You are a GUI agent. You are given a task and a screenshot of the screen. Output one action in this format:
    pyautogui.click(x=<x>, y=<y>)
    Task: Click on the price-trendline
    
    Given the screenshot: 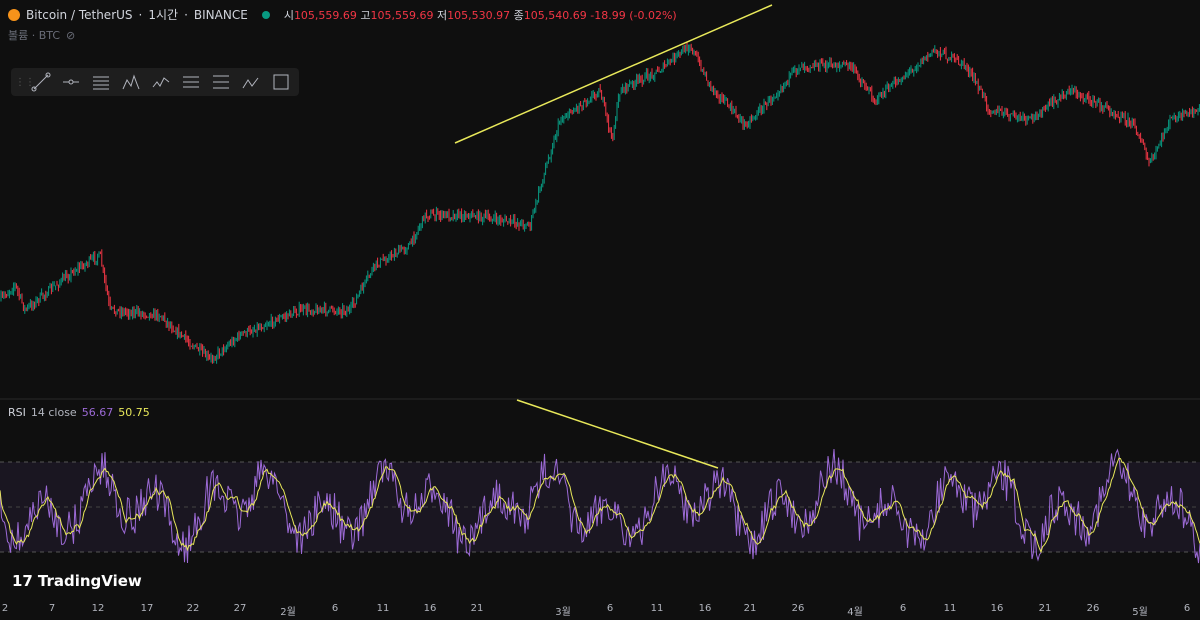 What is the action you would take?
    pyautogui.click(x=613, y=74)
    